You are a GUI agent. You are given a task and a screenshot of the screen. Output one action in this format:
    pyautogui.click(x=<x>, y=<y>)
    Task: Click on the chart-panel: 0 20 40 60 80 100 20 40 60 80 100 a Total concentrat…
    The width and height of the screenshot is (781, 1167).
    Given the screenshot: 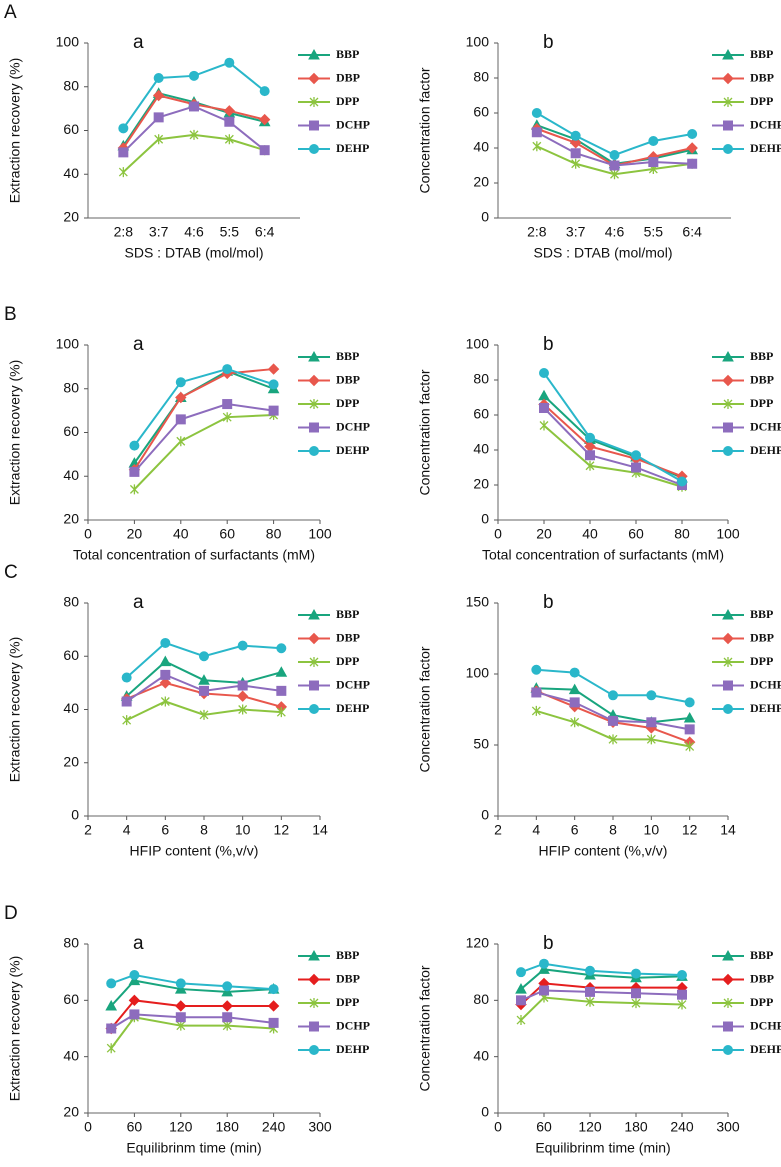 What is the action you would take?
    pyautogui.click(x=188, y=448)
    